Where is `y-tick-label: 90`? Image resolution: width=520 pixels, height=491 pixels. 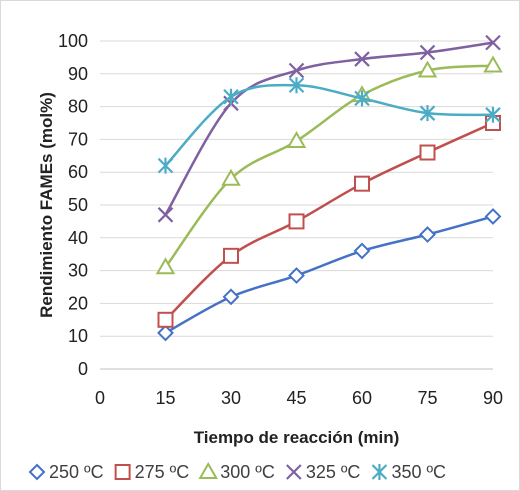
y-tick-label: 90 is located at coordinates (78, 74).